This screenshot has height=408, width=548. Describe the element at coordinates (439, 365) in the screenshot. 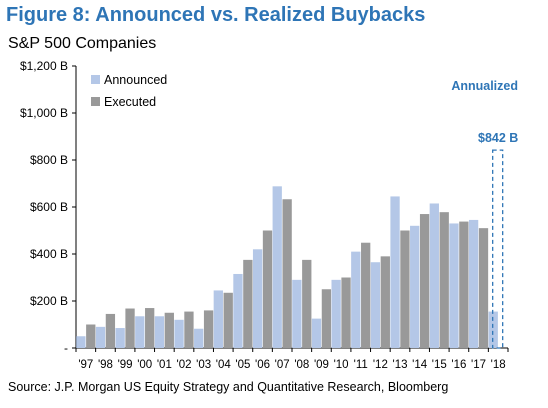

I see `x-tick-label: '15` at that location.